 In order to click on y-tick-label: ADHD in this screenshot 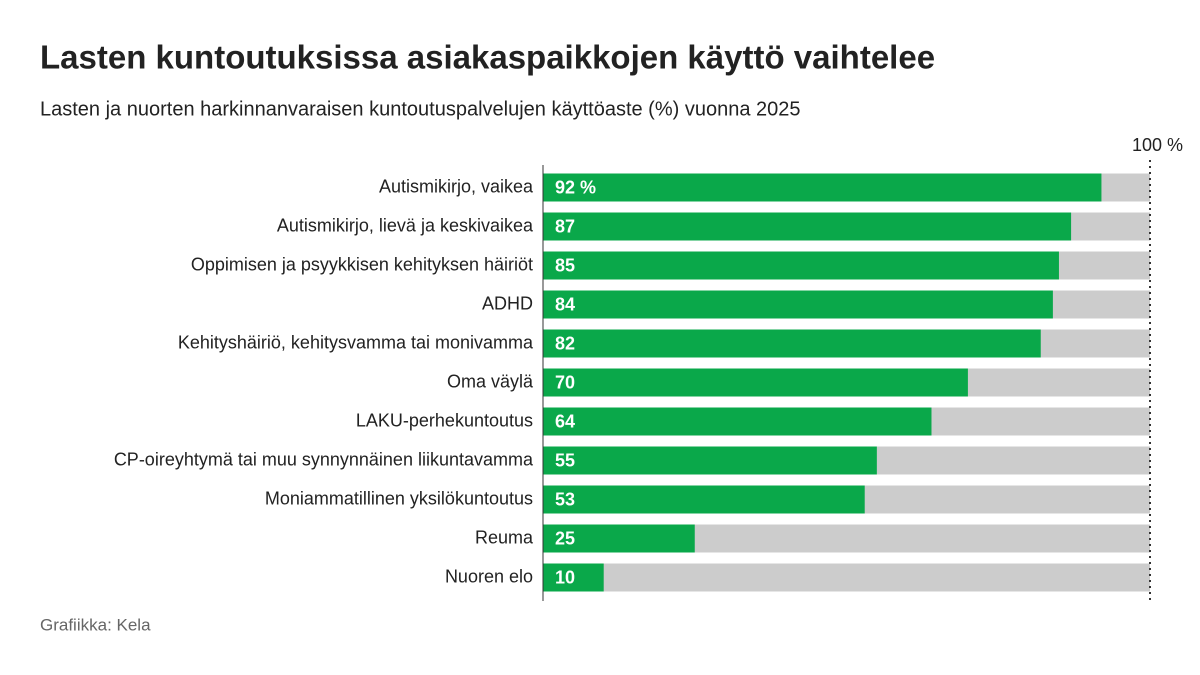, I will do `click(507, 303)`.